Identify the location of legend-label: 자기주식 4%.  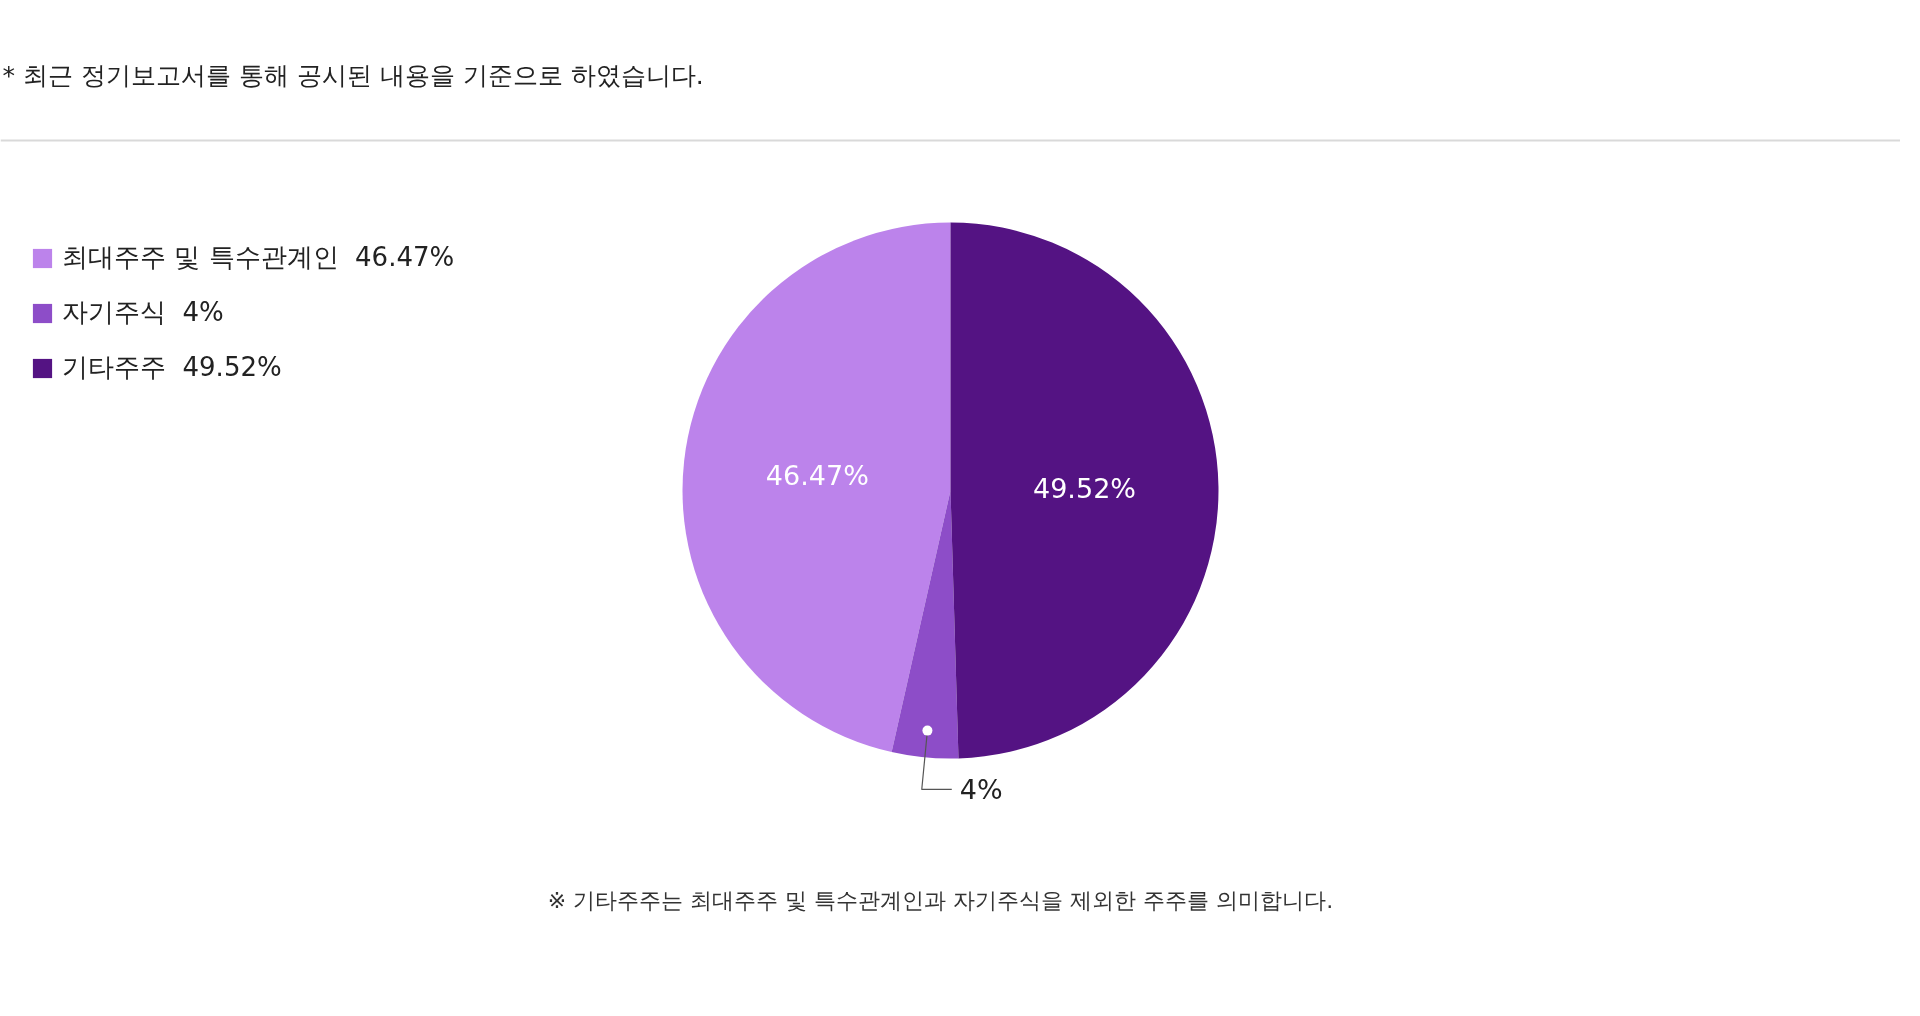
(143, 312).